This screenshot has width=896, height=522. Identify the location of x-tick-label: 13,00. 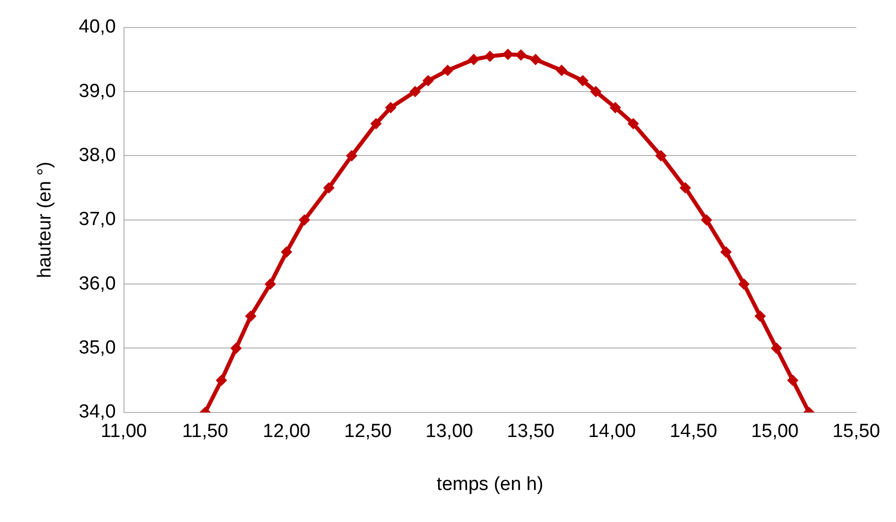
(450, 431).